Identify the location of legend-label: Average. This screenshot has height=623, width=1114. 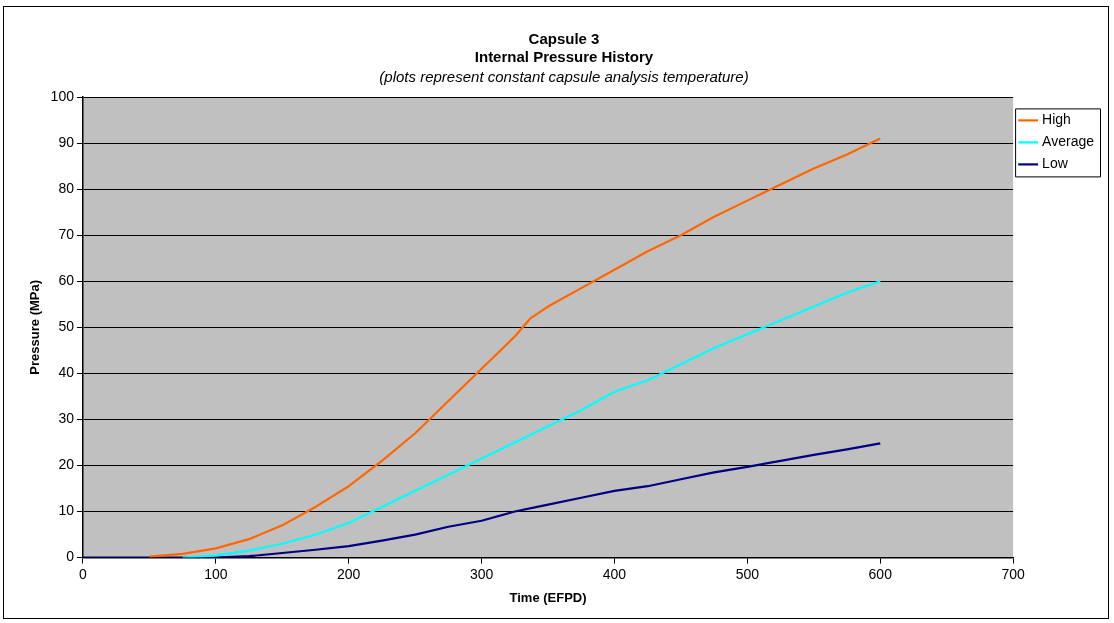
(1068, 141).